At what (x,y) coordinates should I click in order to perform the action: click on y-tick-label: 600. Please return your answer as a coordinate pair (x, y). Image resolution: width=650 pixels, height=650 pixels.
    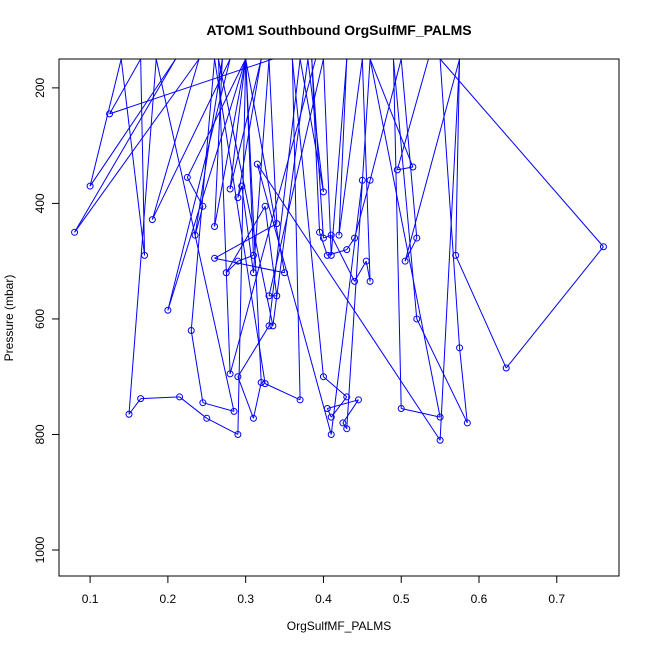
    Looking at the image, I should click on (40, 319).